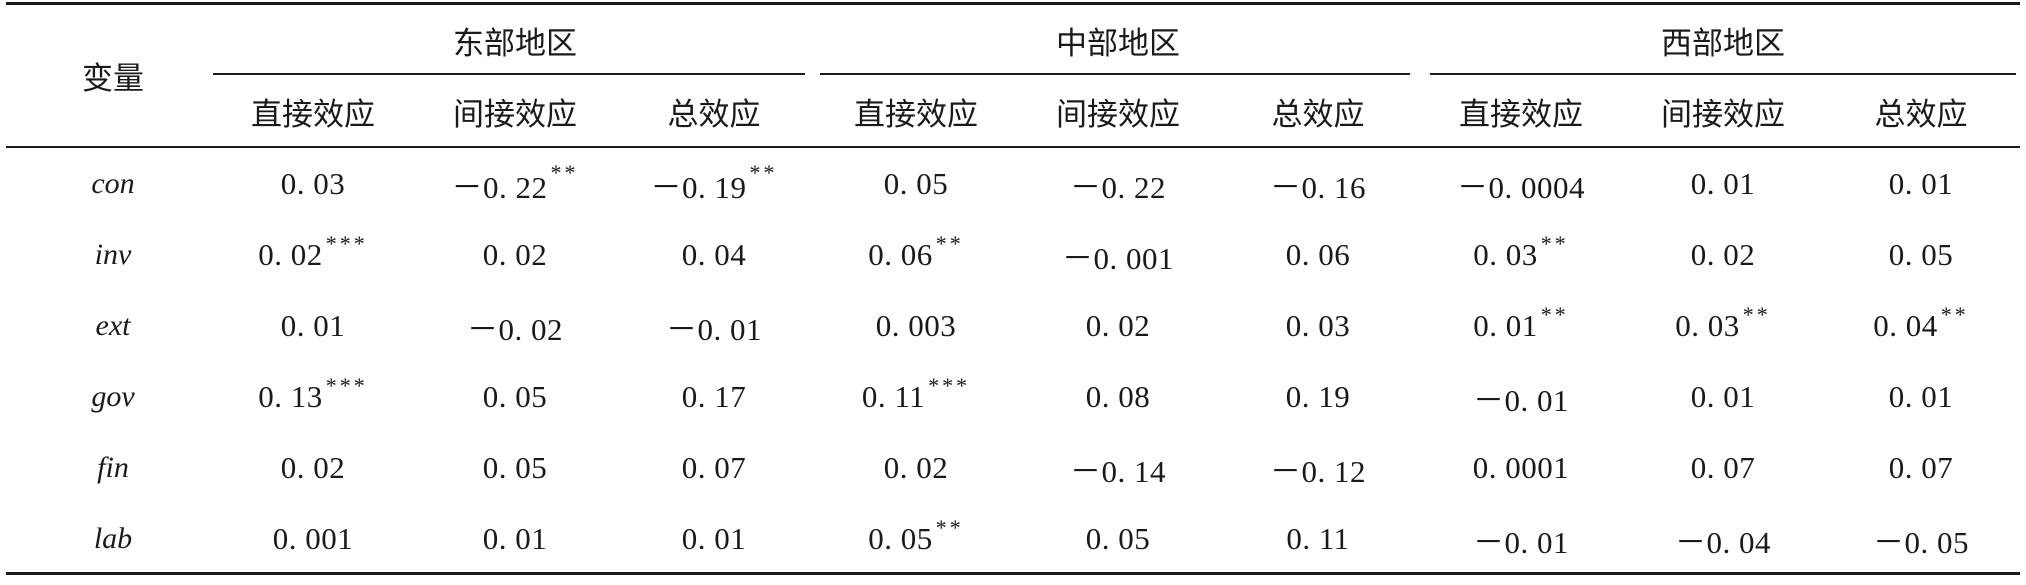 This screenshot has width=2026, height=585. What do you see at coordinates (515, 326) in the screenshot?
I see `coefficient-cell: －0. 02` at bounding box center [515, 326].